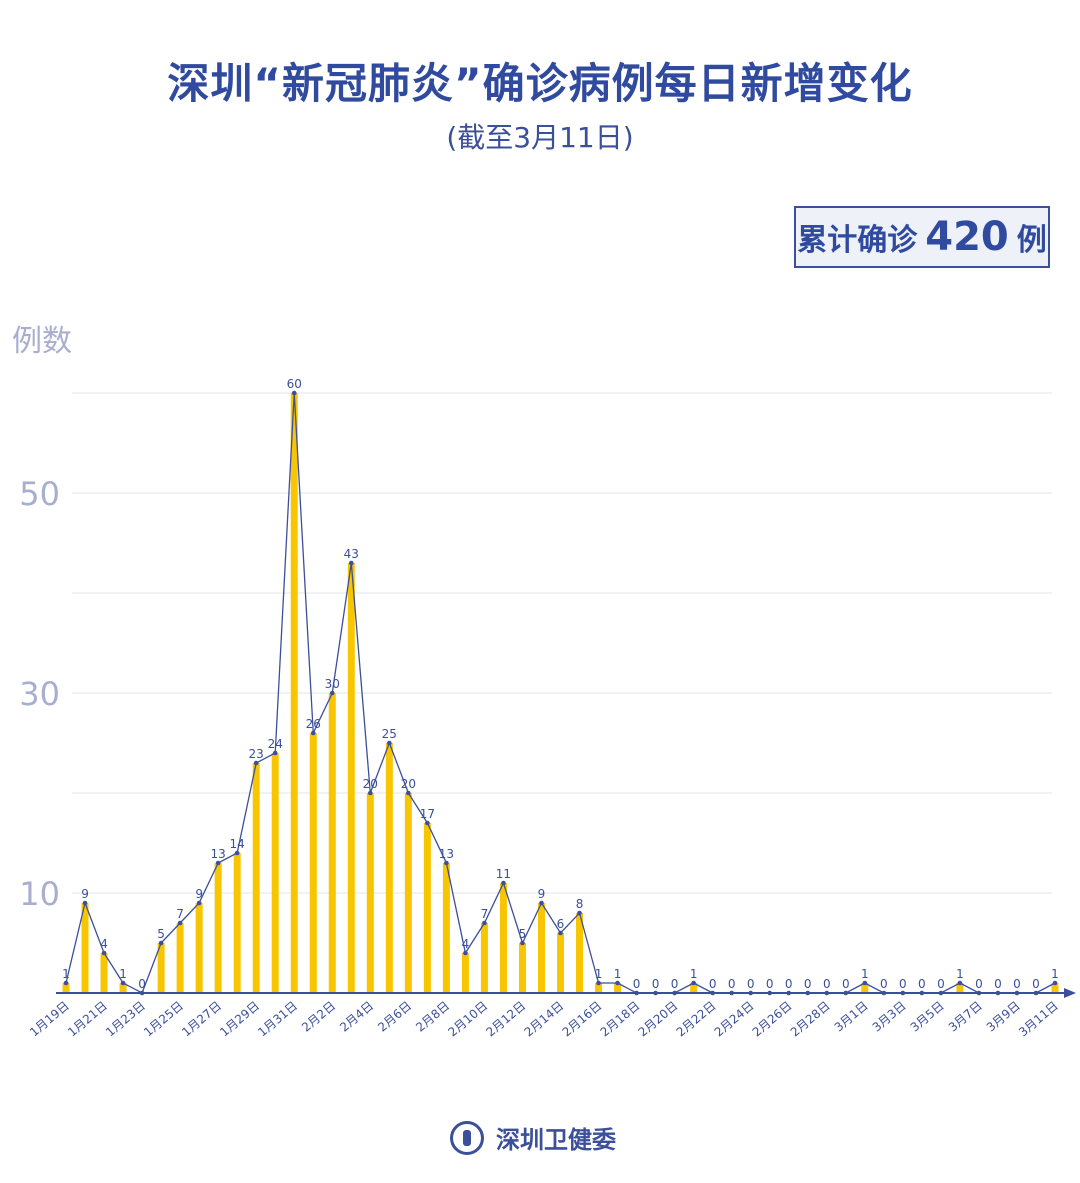 The height and width of the screenshot is (1183, 1080). Describe the element at coordinates (467, 1137) in the screenshot. I see `health-commission-logo-icon` at that location.